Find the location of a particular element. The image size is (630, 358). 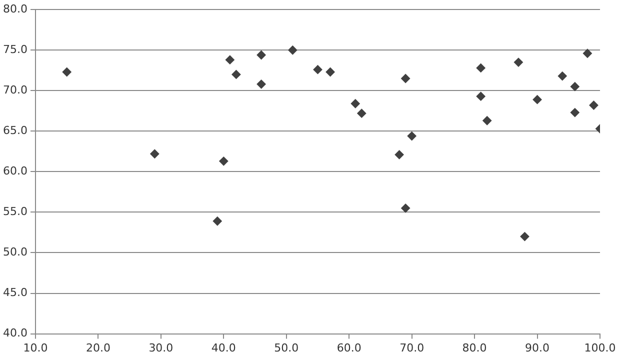

y-tick-label: 75.0 is located at coordinates (15, 49).